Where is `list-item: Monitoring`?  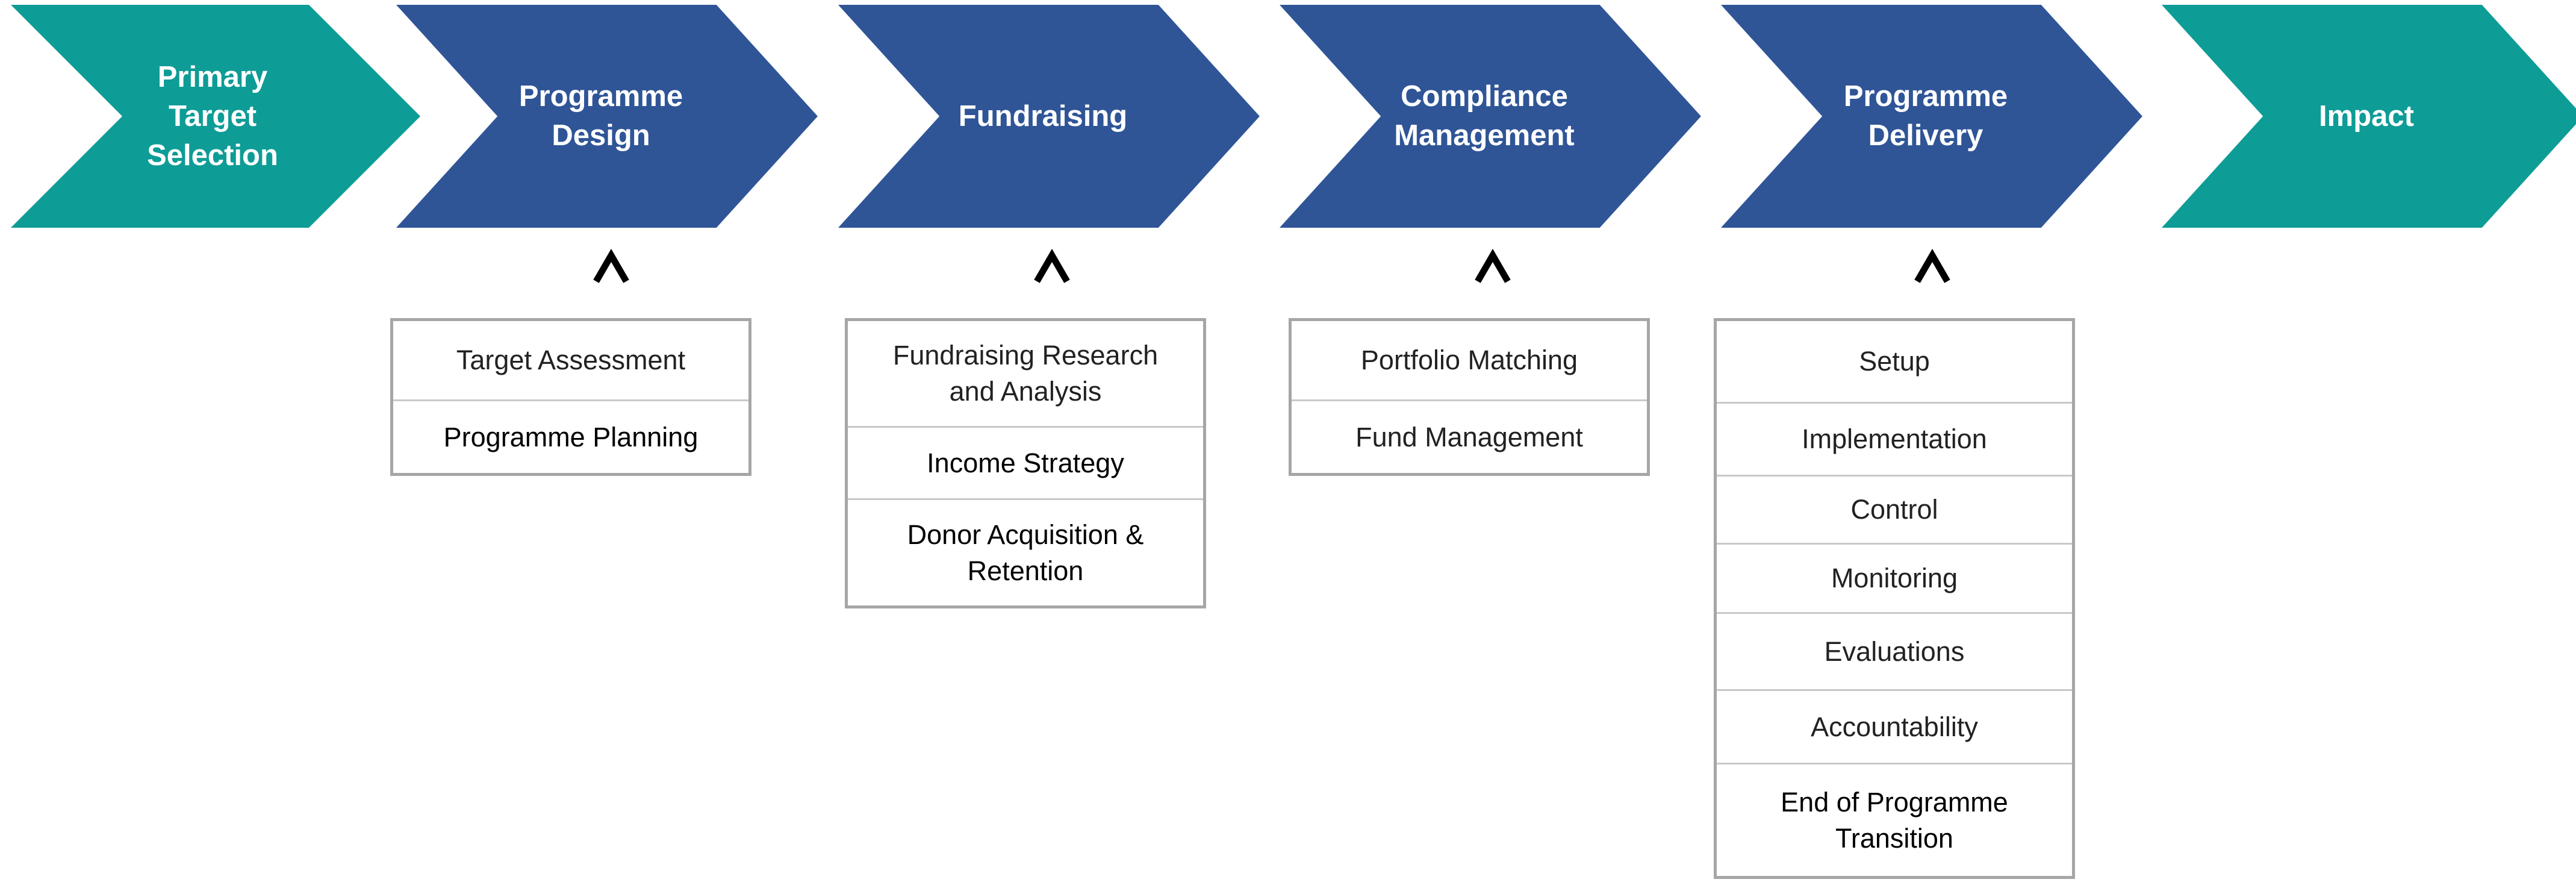 list-item: Monitoring is located at coordinates (1895, 578).